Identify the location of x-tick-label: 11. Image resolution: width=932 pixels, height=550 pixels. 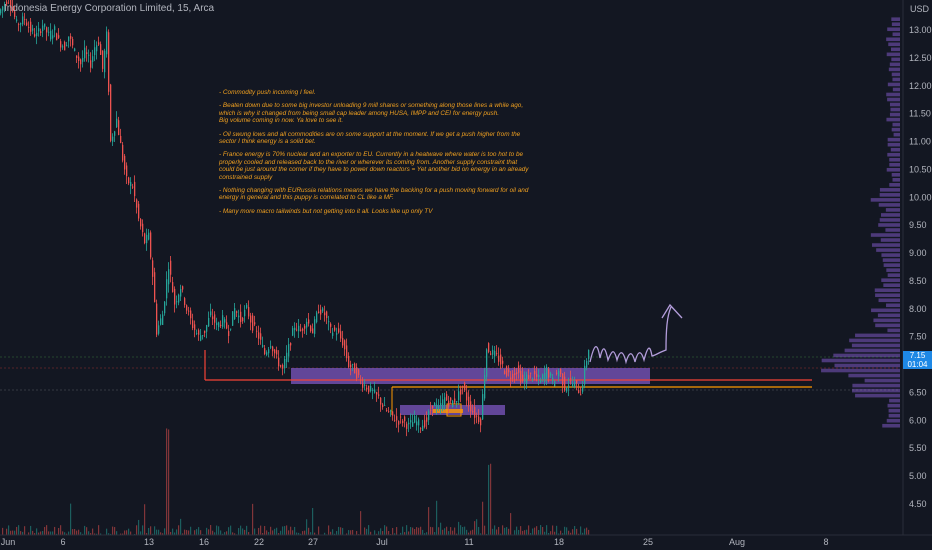
(468, 542).